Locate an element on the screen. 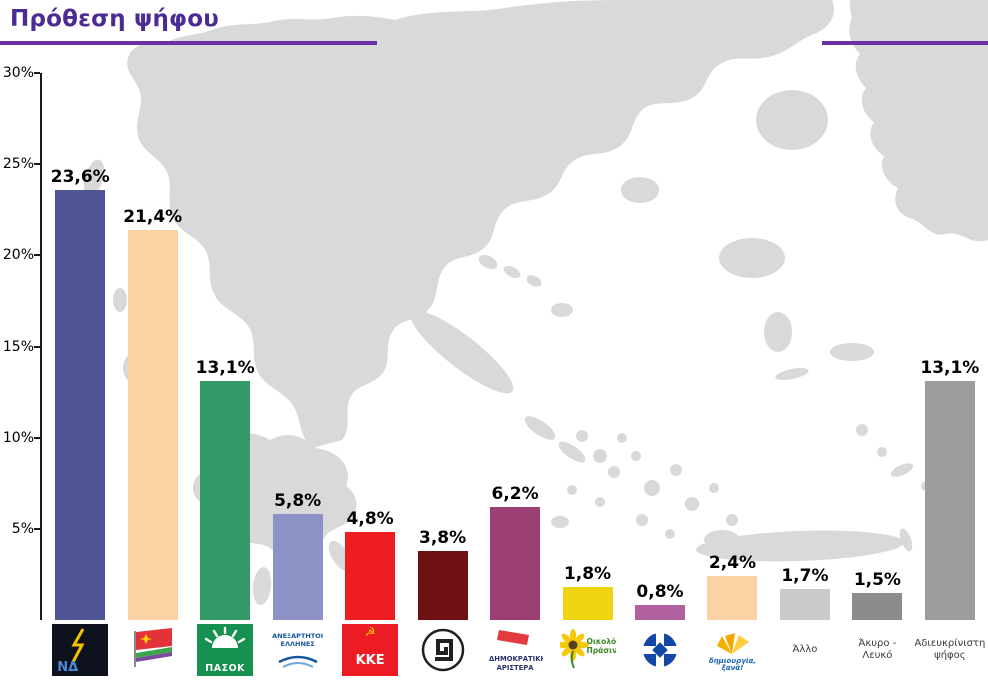  page-title: Πρόθεση ψήφου is located at coordinates (114, 19).